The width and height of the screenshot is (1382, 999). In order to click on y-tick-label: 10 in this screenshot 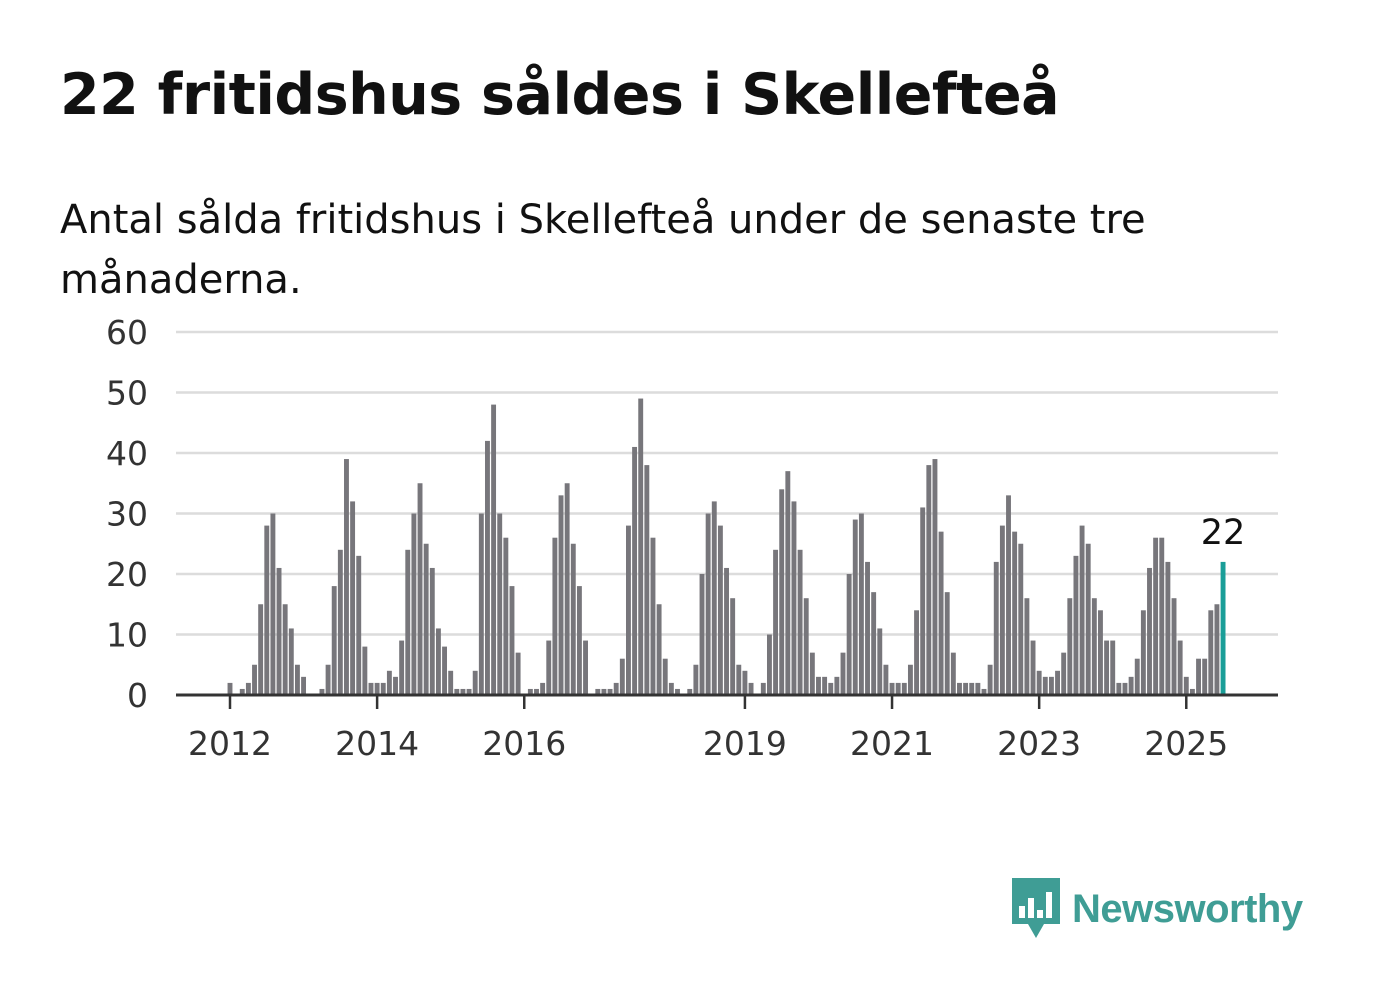, I will do `click(127, 635)`.